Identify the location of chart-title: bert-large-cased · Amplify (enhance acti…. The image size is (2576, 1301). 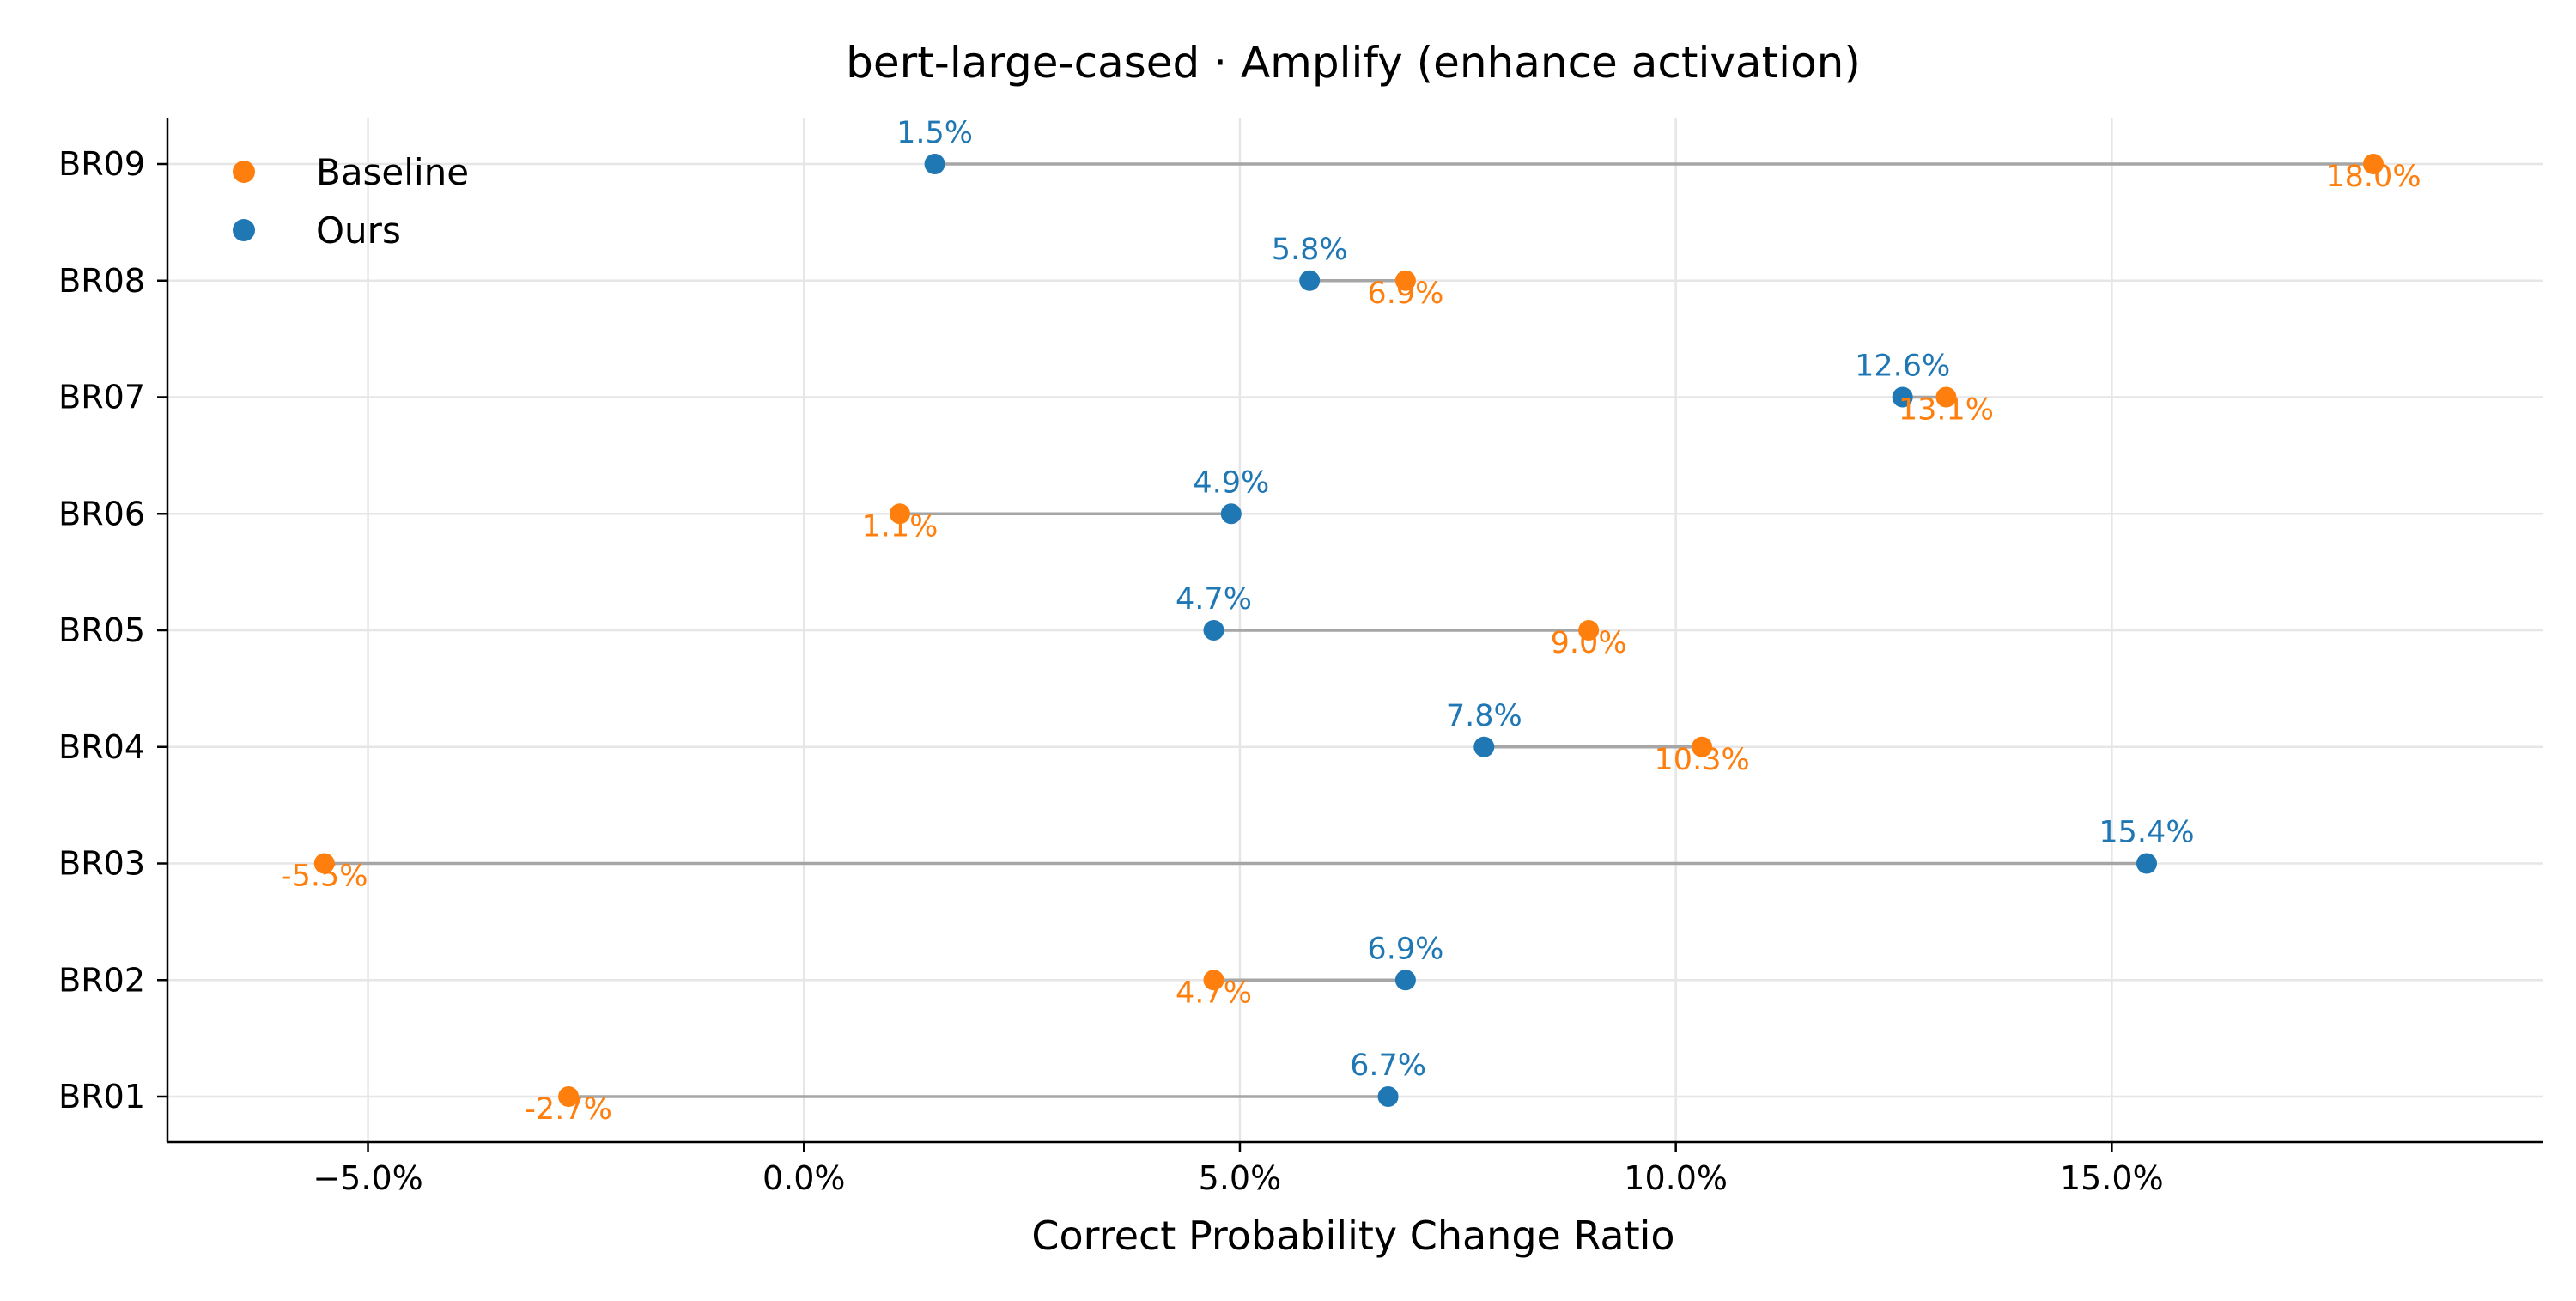
(1353, 63).